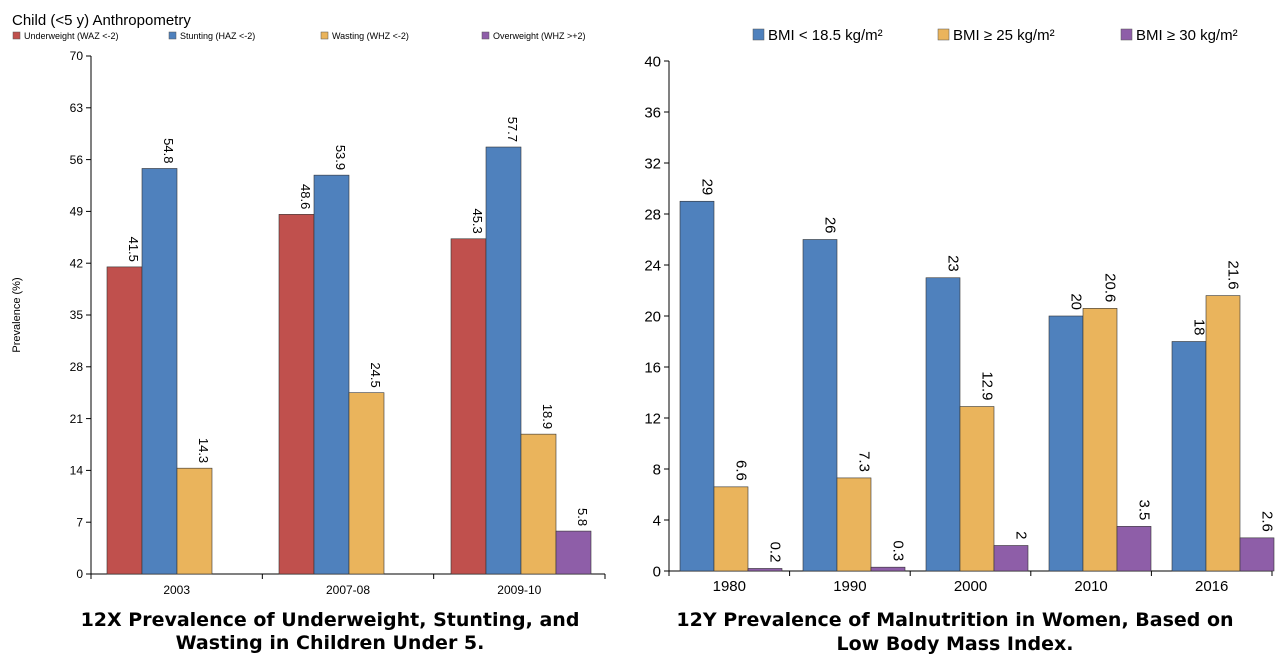 Image resolution: width=1280 pixels, height=658 pixels. Describe the element at coordinates (1266, 521) in the screenshot. I see `chart-2-data-label: 2.6` at that location.